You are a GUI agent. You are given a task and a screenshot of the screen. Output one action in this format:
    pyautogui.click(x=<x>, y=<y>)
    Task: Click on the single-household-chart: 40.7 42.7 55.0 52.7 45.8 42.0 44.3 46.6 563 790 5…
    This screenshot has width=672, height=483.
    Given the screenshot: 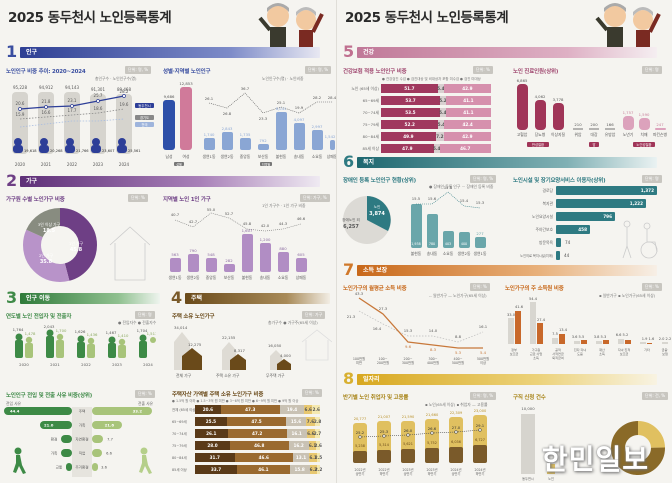 What is the action you would take?
    pyautogui.click(x=238, y=244)
    